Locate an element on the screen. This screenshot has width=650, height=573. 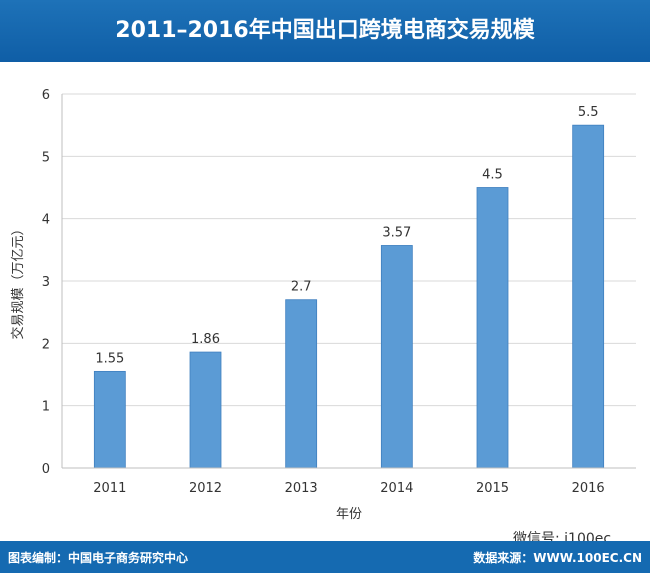
y-tick-label: 0 is located at coordinates (46, 469).